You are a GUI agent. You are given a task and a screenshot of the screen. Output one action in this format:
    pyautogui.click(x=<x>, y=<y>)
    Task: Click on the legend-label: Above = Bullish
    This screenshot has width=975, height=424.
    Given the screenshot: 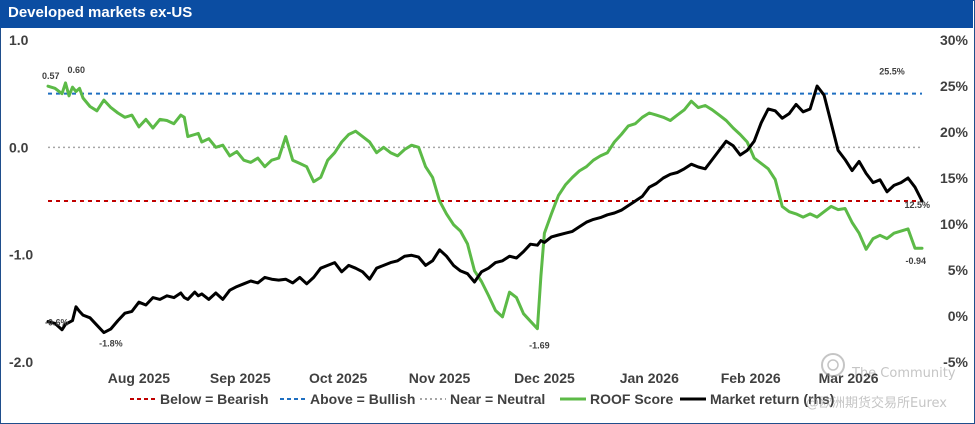 What is the action you would take?
    pyautogui.click(x=362, y=399)
    